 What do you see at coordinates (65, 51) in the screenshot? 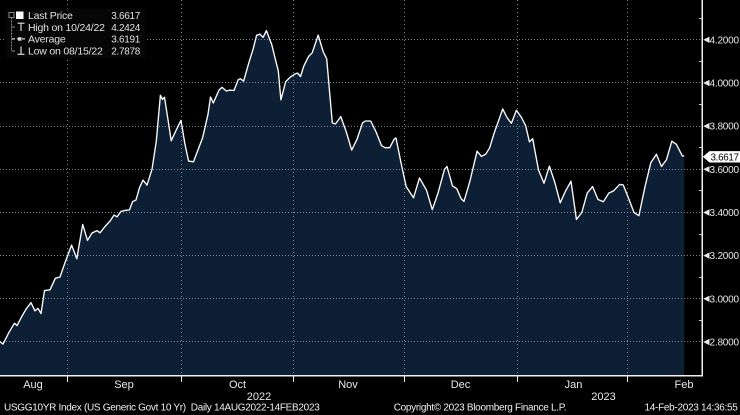
I see `svg-text: Low on 08/15/22` at bounding box center [65, 51].